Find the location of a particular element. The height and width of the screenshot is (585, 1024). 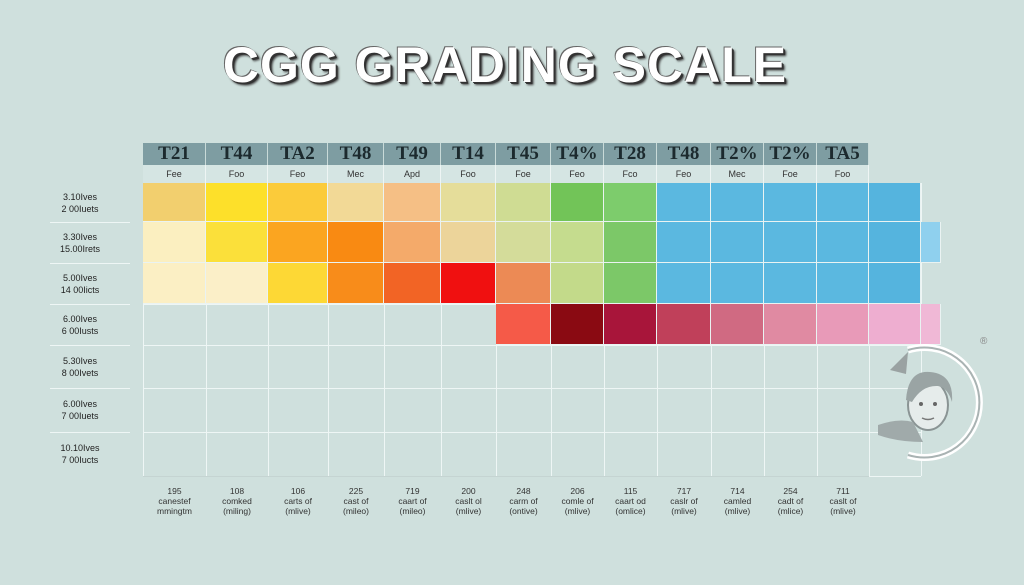

row-label-line: 14 00Iicts is located at coordinates (80, 289).